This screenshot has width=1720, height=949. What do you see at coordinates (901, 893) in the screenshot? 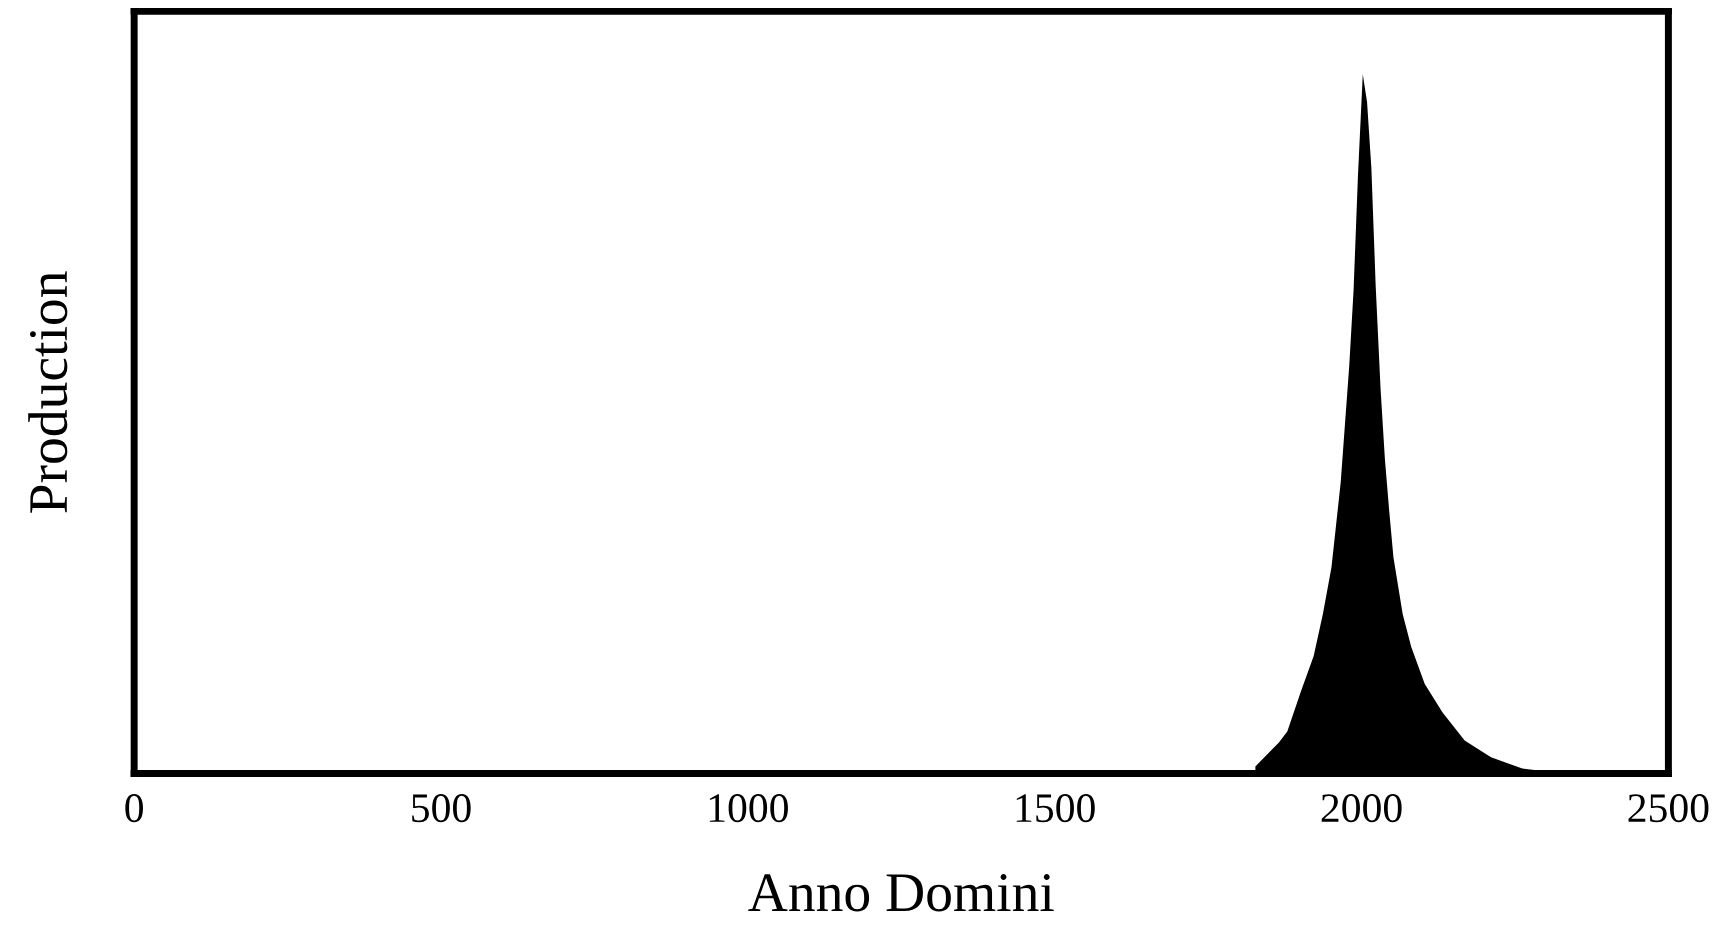
I see `x-axis-title: Anno Domini` at bounding box center [901, 893].